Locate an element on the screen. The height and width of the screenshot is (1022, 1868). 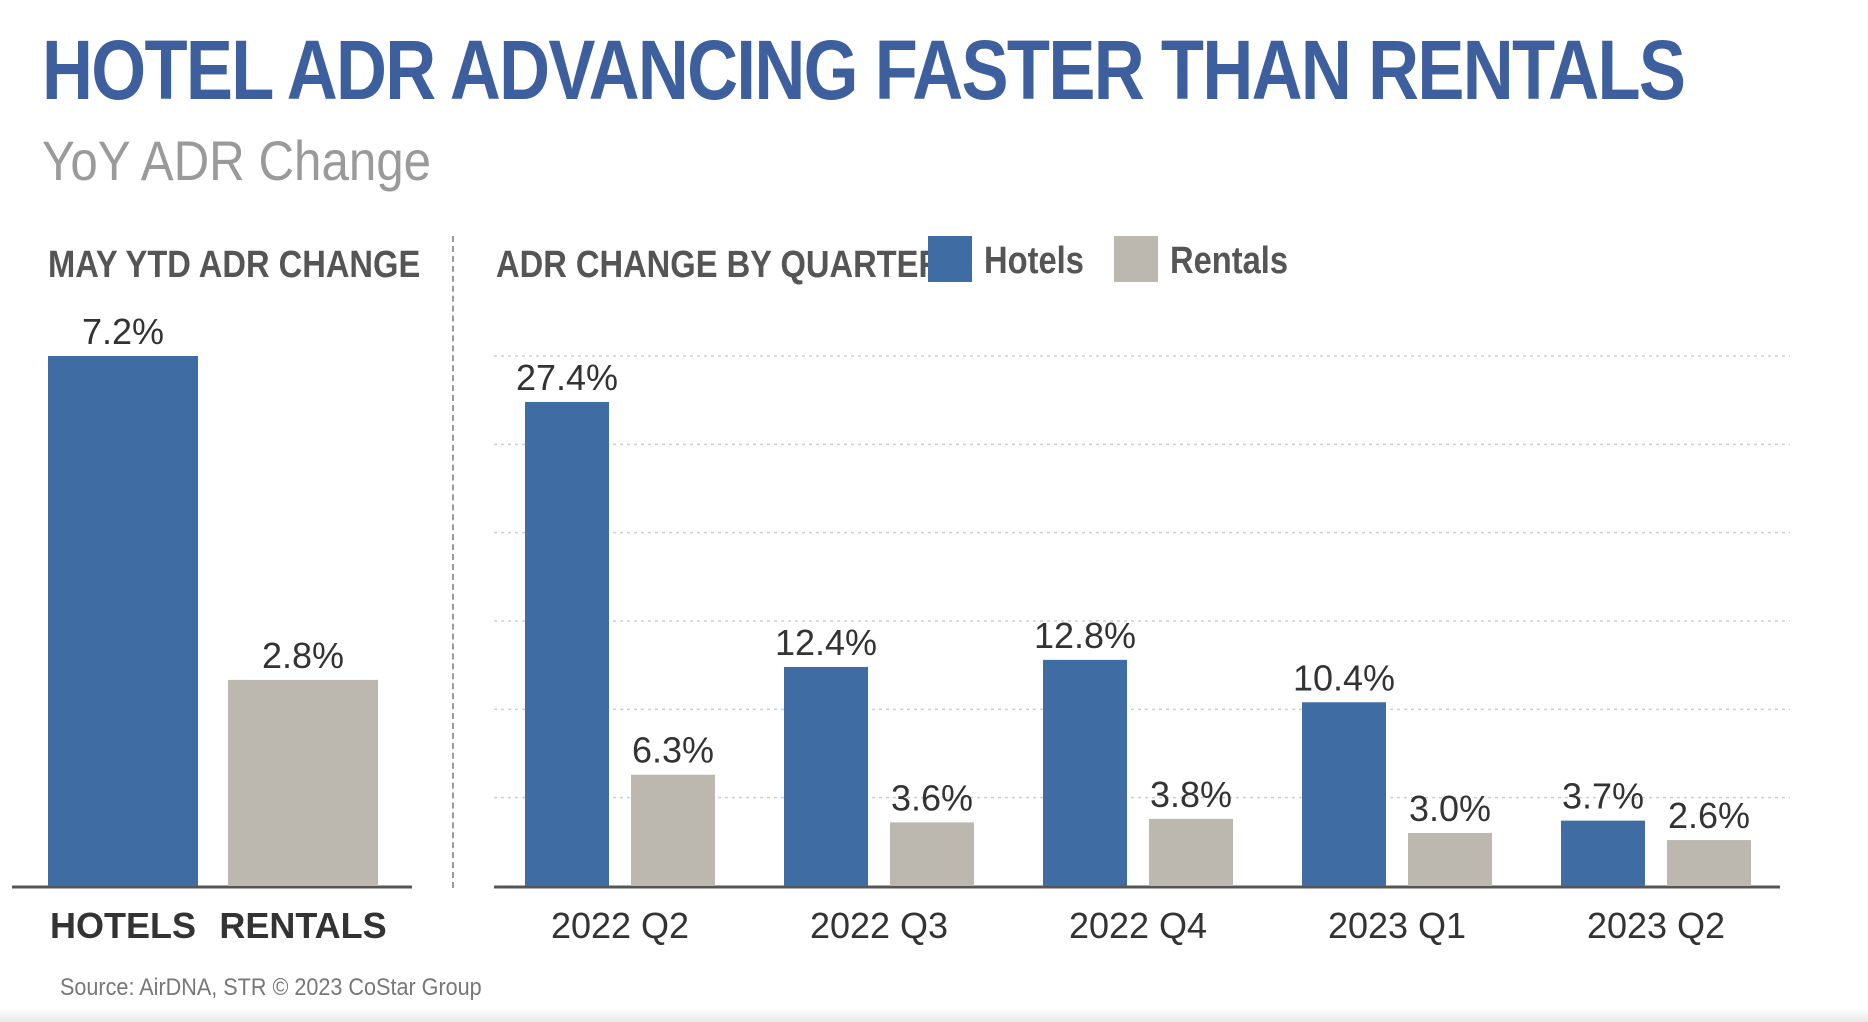
chart-title: HOTEL ADR ADVANCING FASTER THAN RENTALS is located at coordinates (864, 70).